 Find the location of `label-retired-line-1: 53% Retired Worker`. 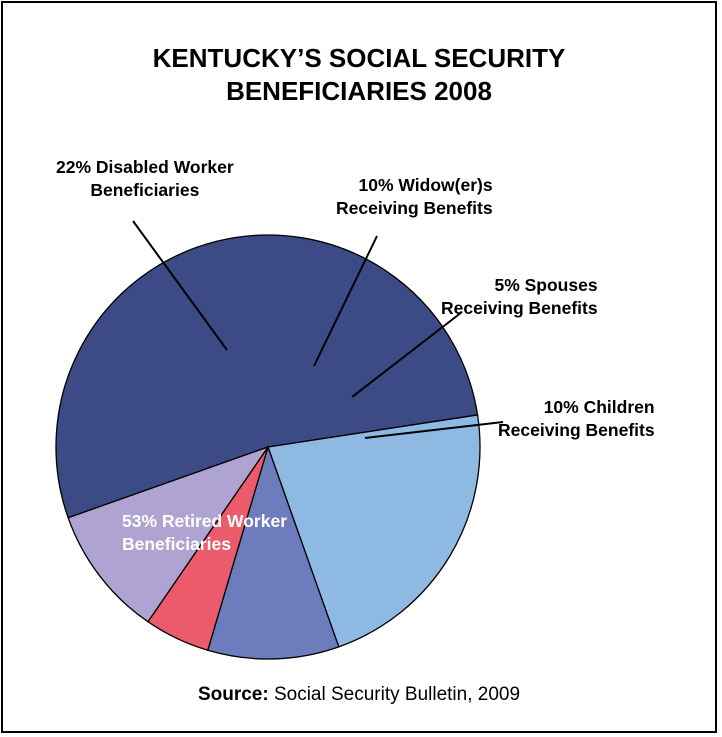

label-retired-line-1: 53% Retired Worker is located at coordinates (205, 521).